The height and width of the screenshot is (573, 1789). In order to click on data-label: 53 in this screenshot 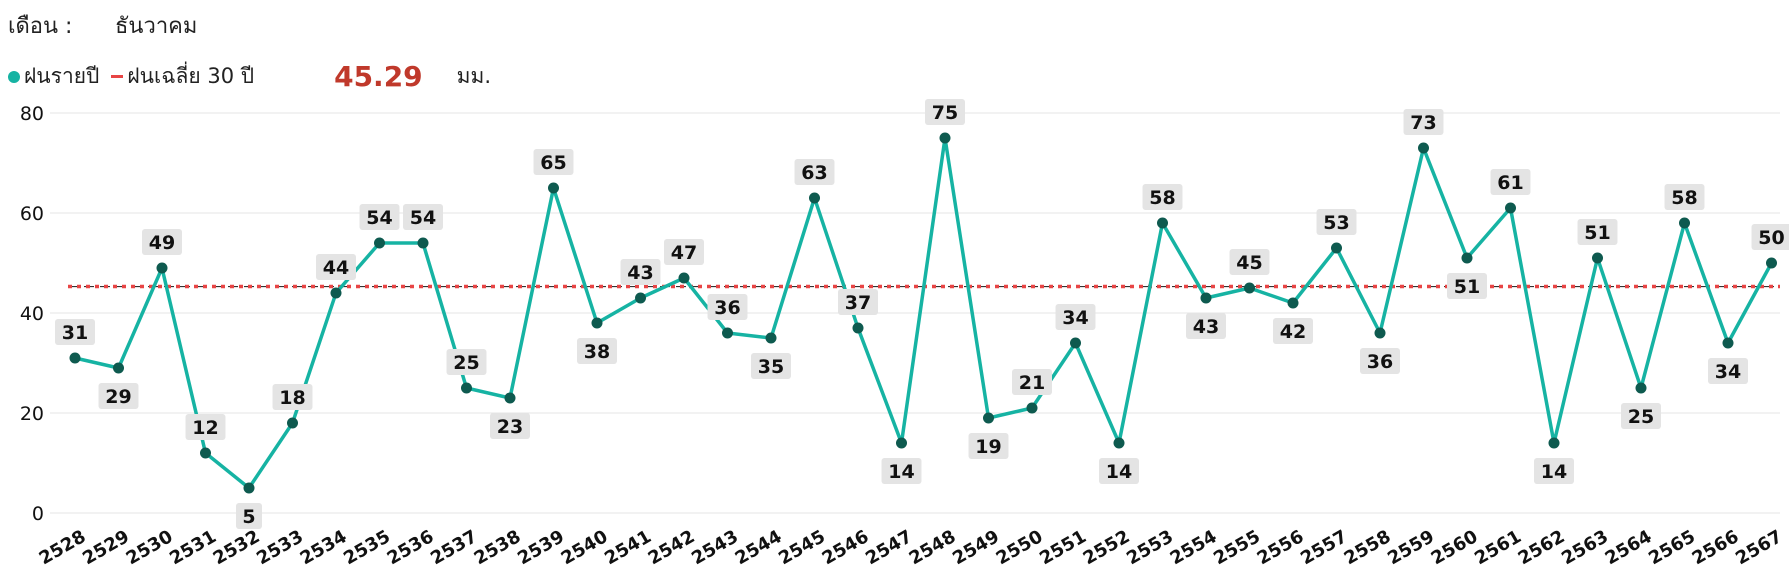, I will do `click(1336, 223)`.